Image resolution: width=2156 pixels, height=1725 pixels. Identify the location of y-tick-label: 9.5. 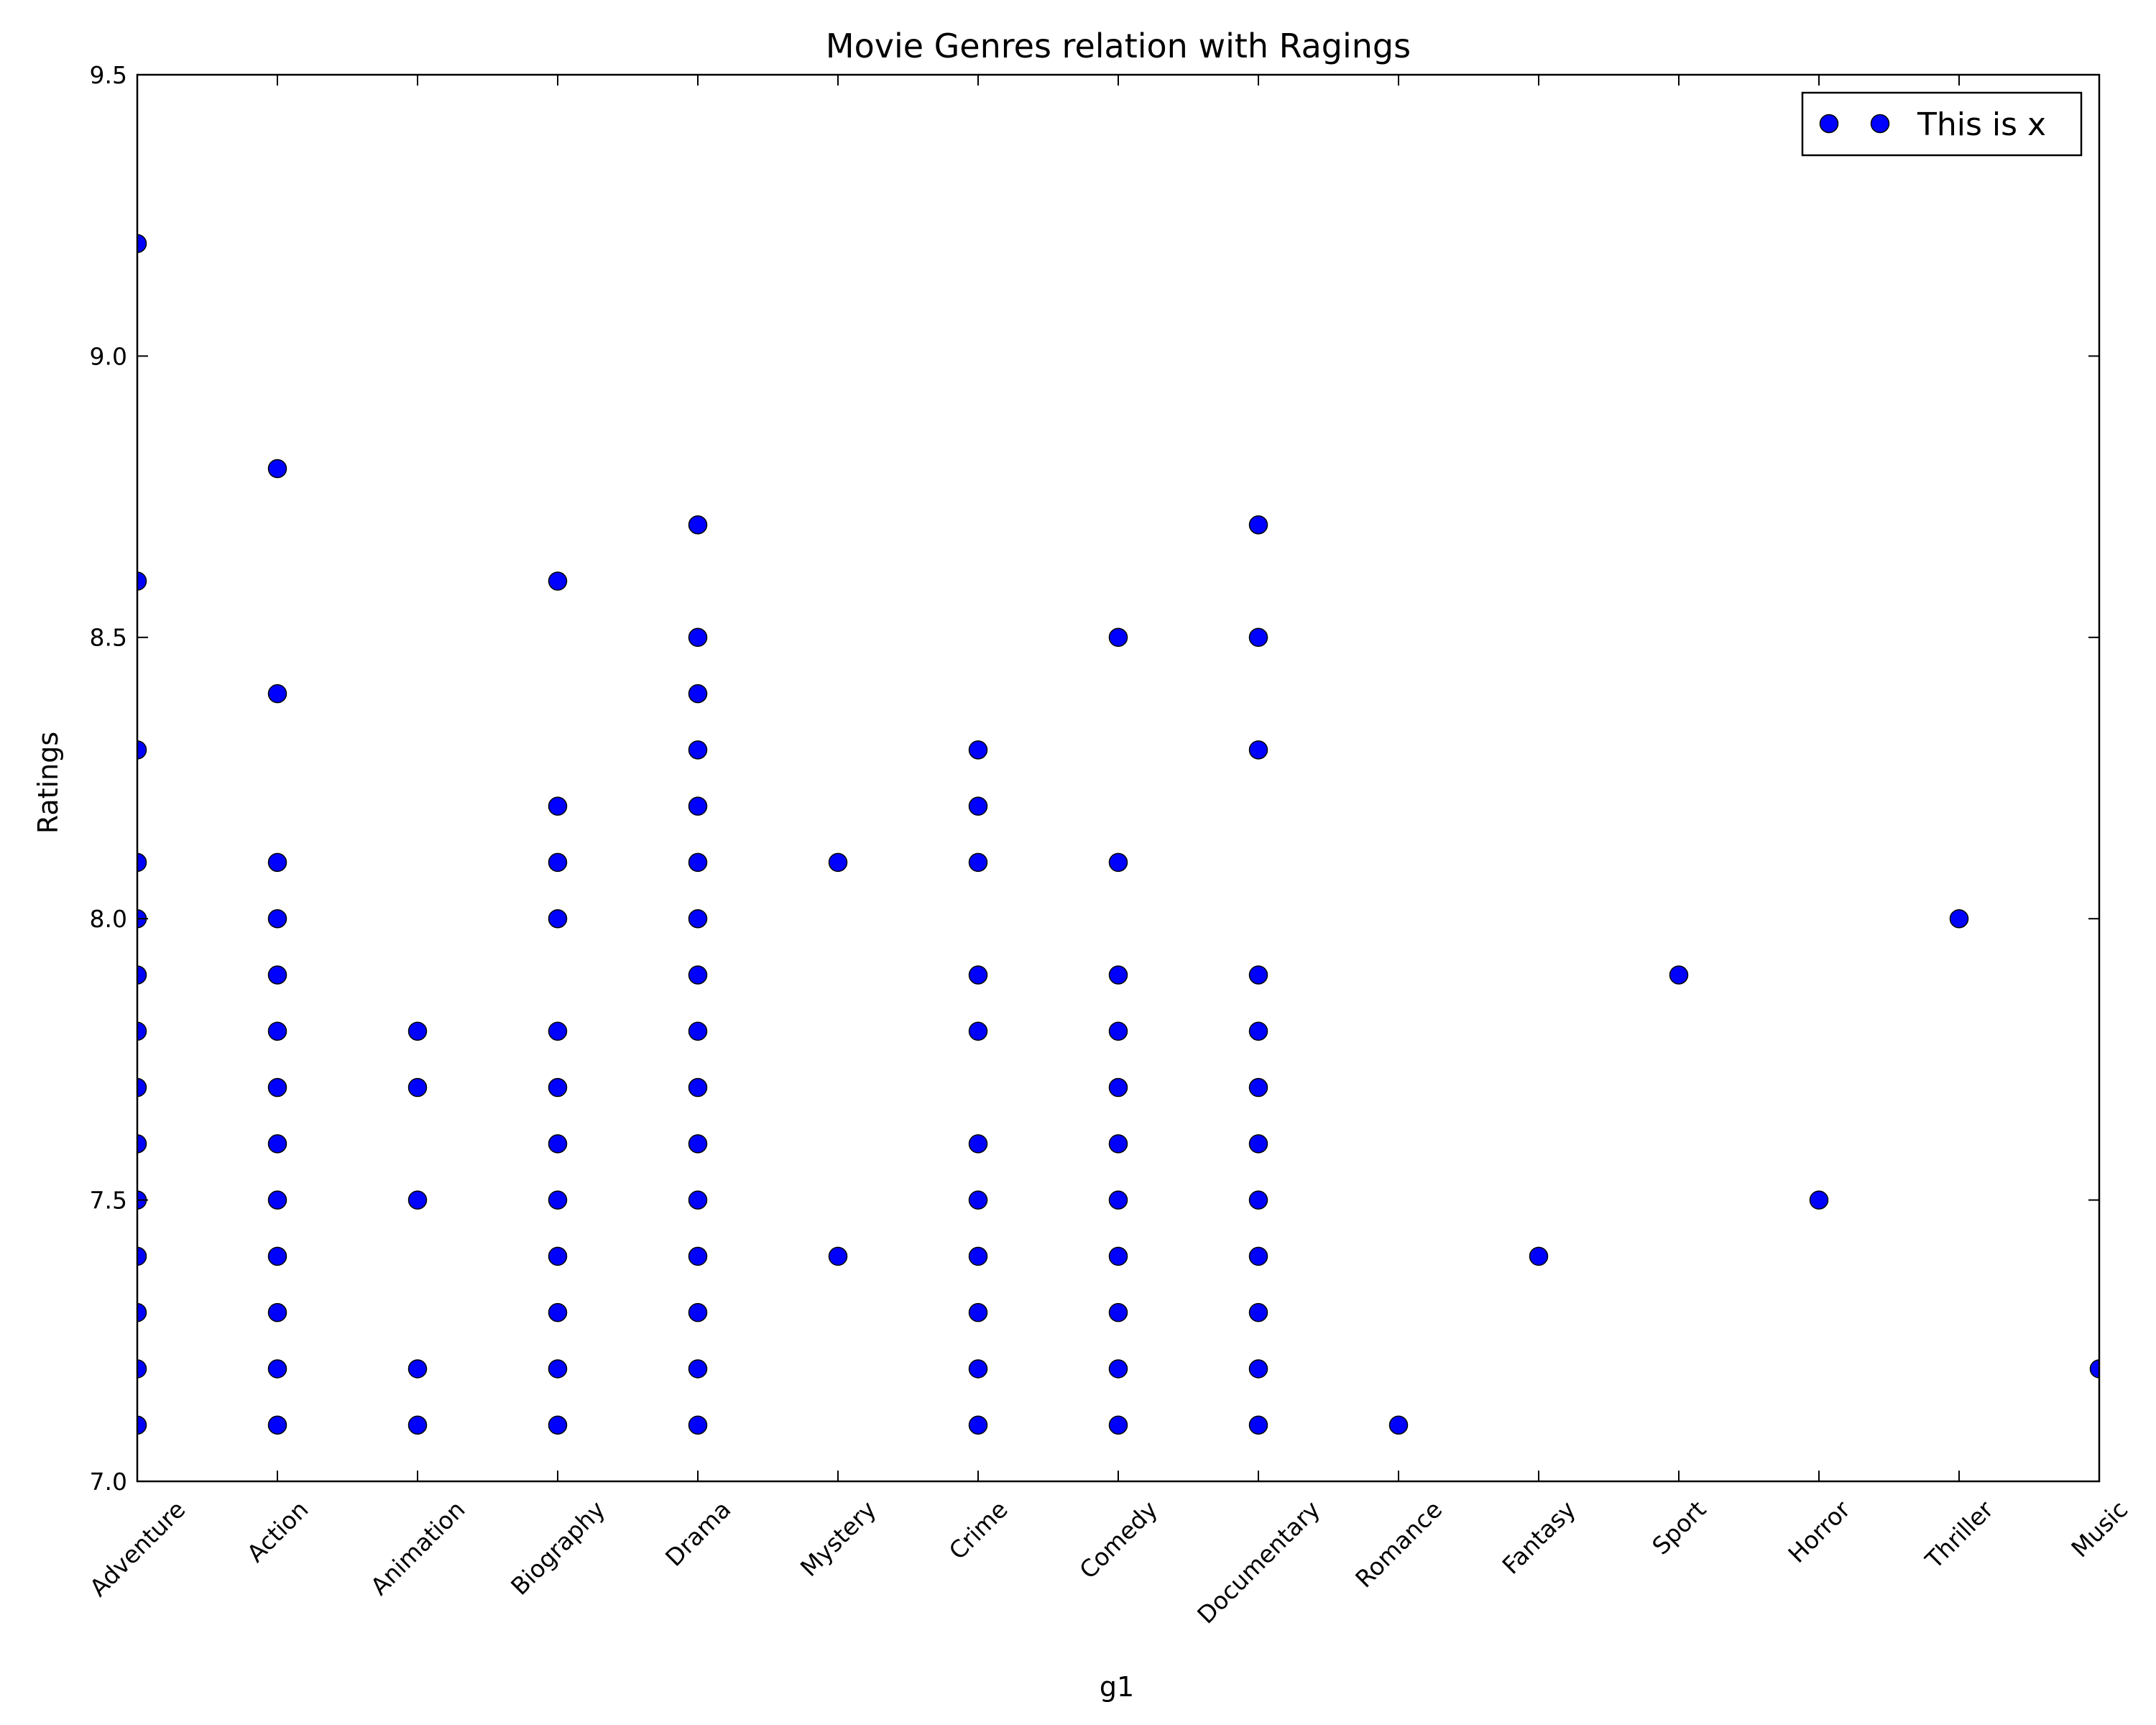
(108, 75).